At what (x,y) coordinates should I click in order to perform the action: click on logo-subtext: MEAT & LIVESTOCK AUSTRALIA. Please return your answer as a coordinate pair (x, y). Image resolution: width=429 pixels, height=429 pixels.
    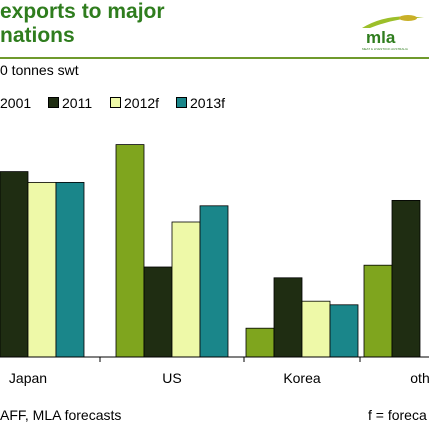
    Looking at the image, I should click on (385, 49).